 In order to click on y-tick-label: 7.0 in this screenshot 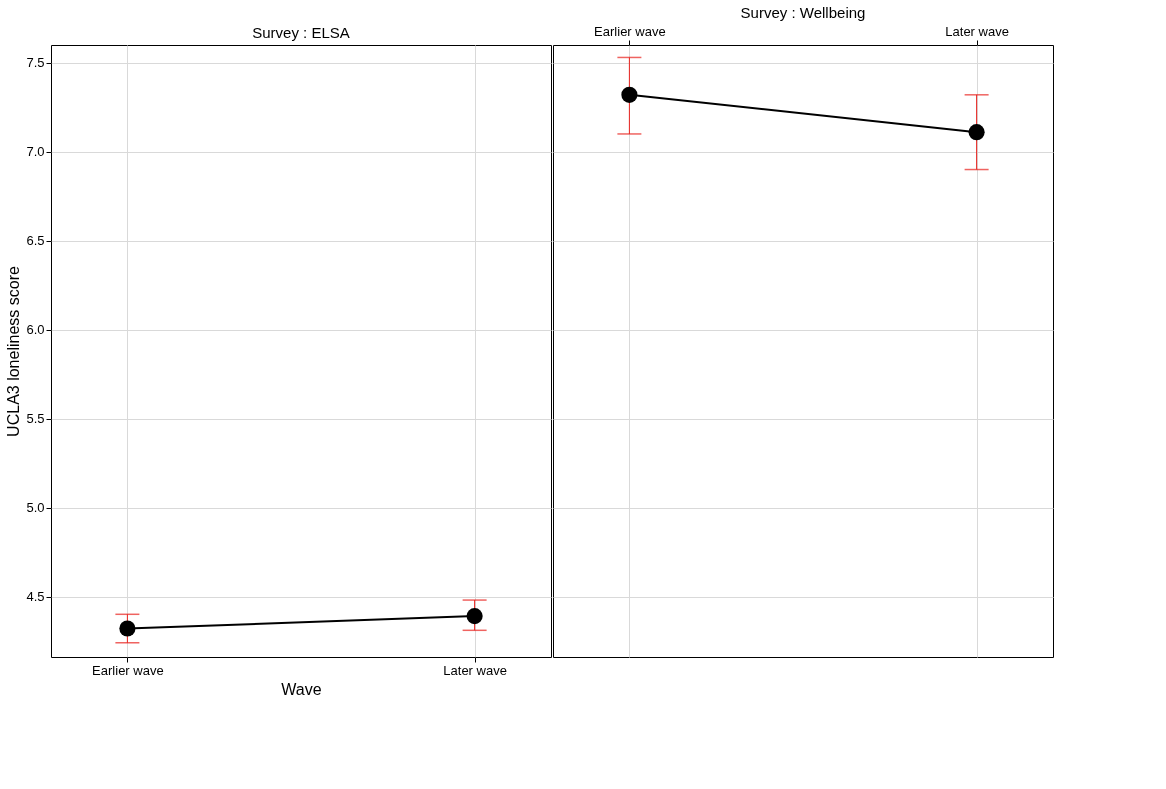, I will do `click(35, 152)`.